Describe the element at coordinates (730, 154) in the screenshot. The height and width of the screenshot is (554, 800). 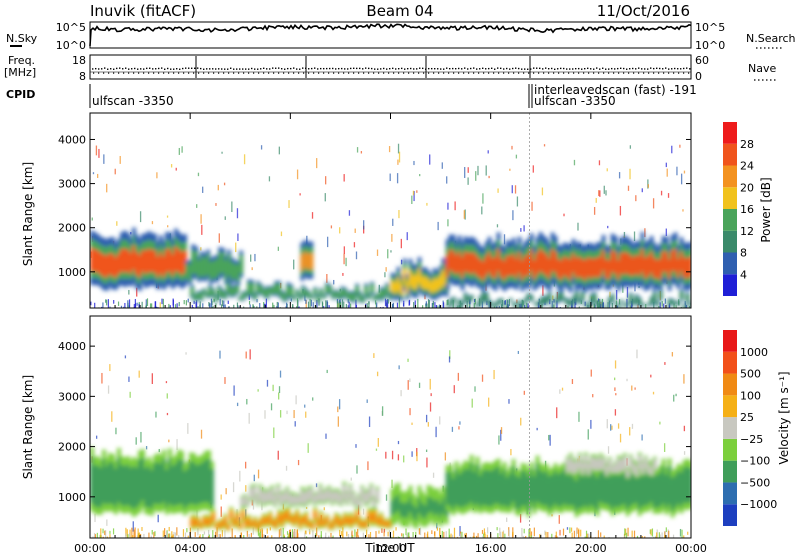
I see `power-colorbar-segment` at that location.